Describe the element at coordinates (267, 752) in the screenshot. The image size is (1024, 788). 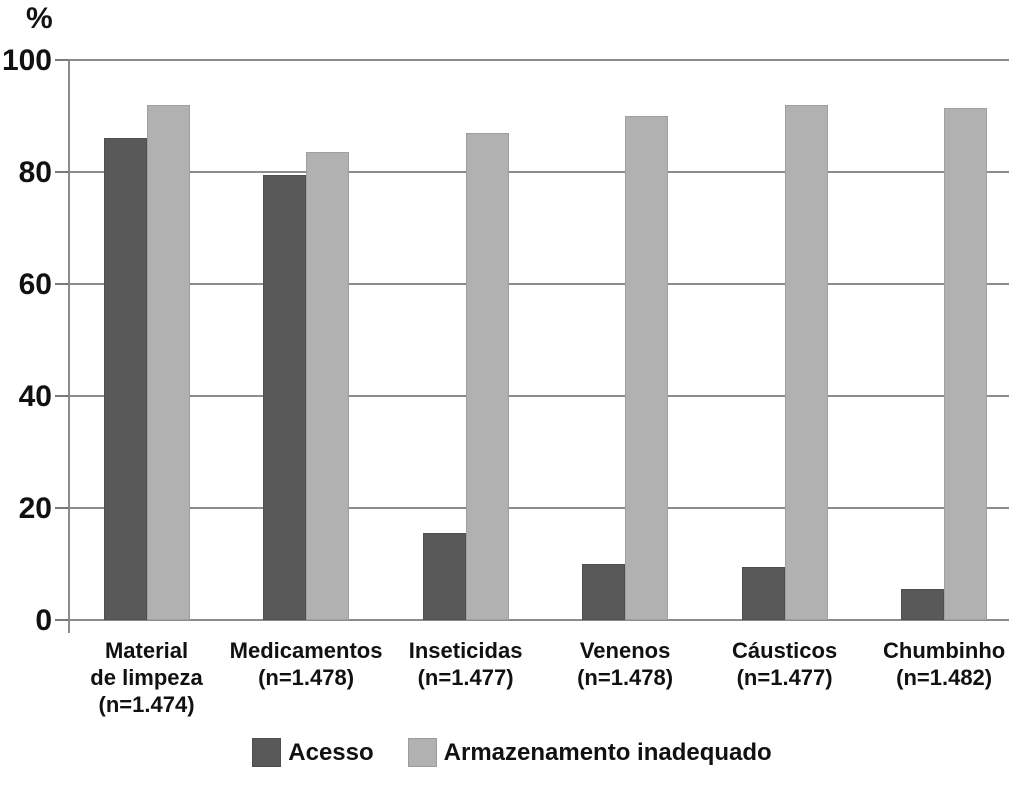
I see `legend-swatch-acesso` at that location.